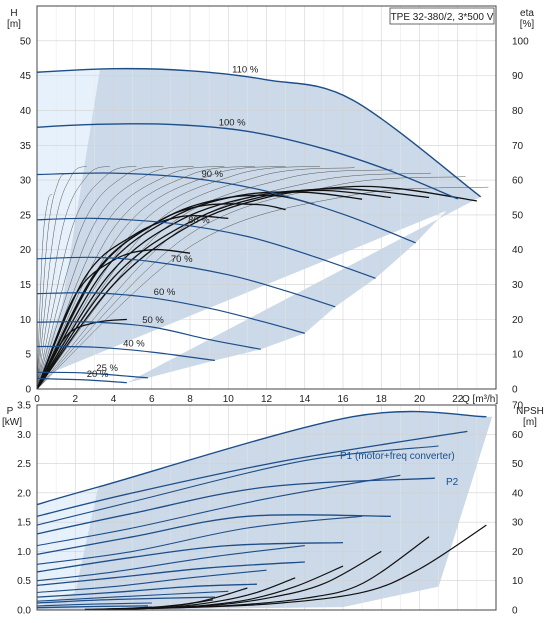  Describe the element at coordinates (382, 399) in the screenshot. I see `flow-tick-label: 18` at that location.